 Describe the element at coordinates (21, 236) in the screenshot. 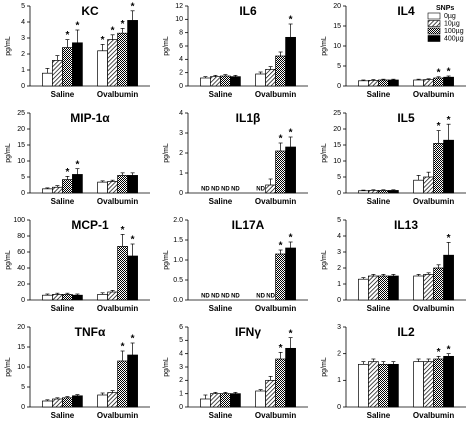

I see `y-tick-label: 80` at that location.